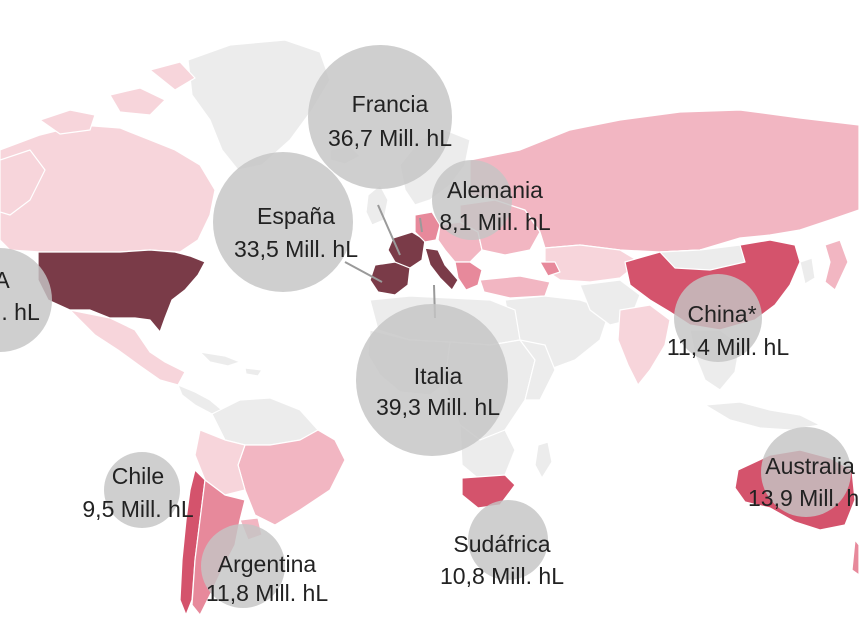 The width and height of the screenshot is (859, 639). What do you see at coordinates (441, 269) in the screenshot?
I see `italy` at bounding box center [441, 269].